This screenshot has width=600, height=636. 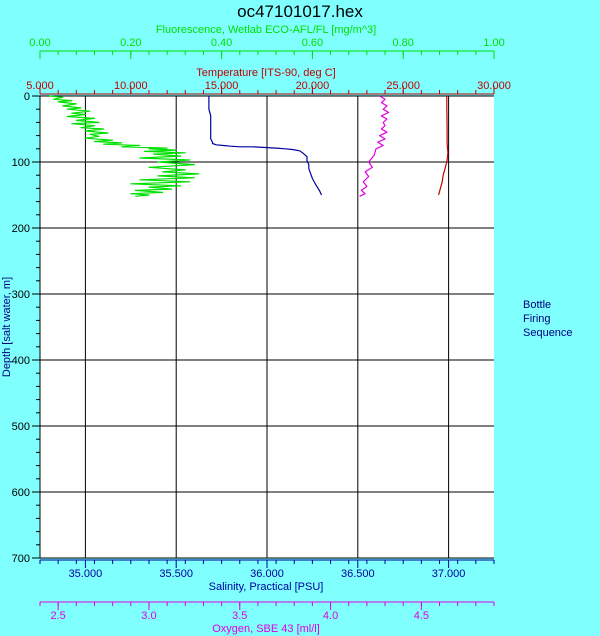 I want to click on bottle-label-line-1: Bottle, so click(x=537, y=305).